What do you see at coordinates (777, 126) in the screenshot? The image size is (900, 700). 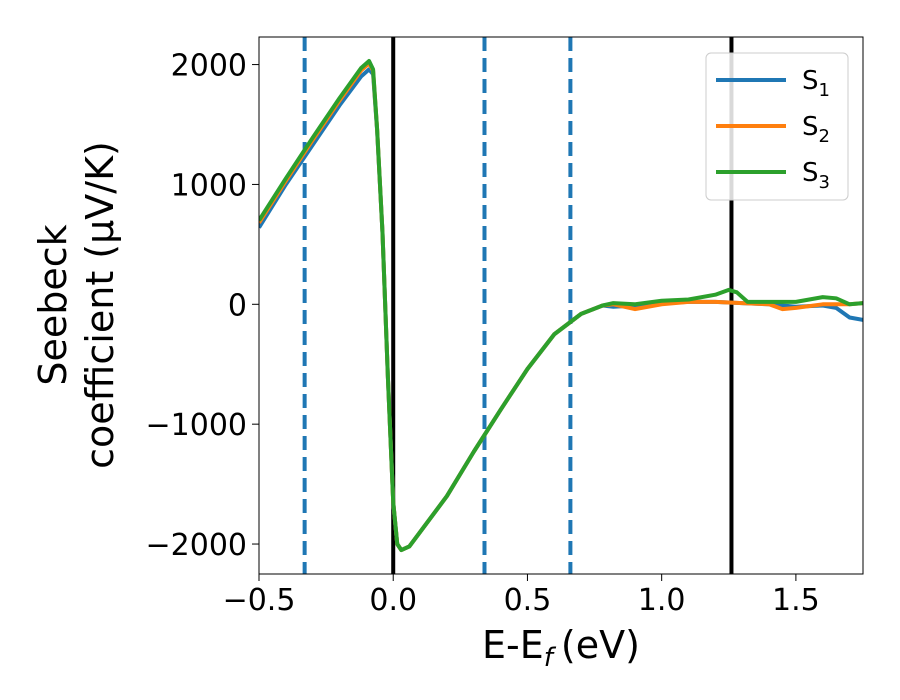 I see `legend: S1 S2 S3` at bounding box center [777, 126].